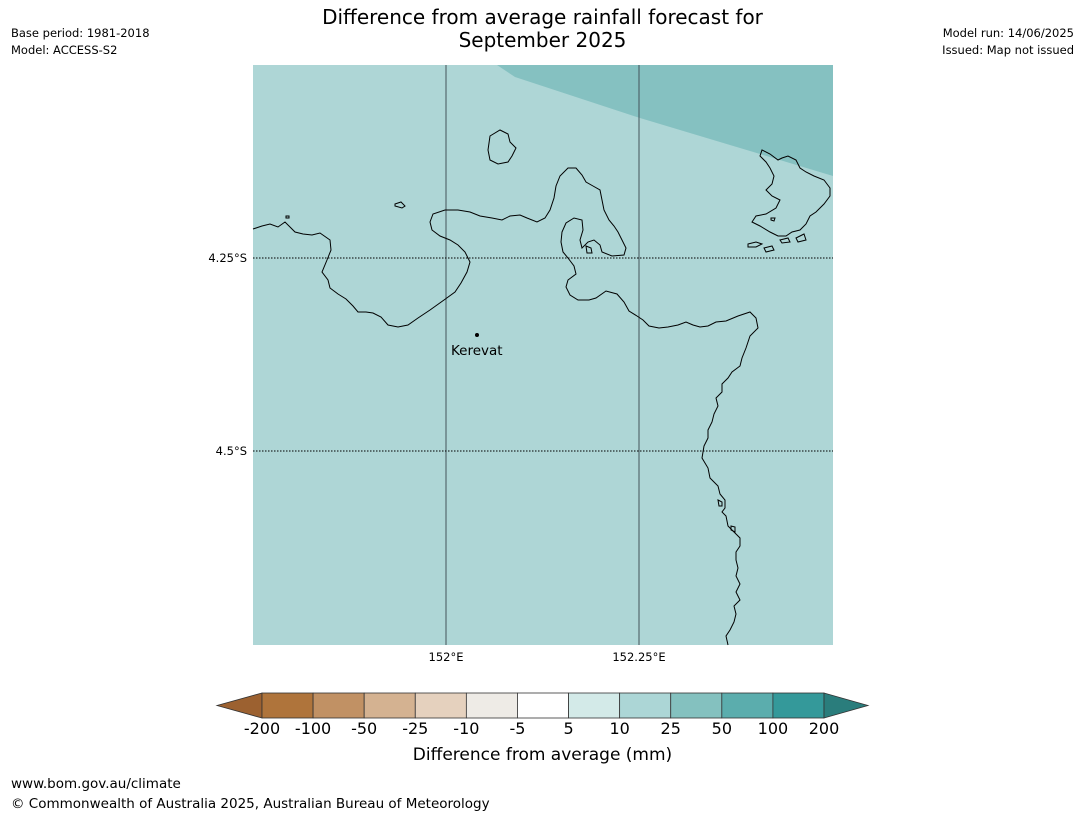  I want to click on colorbar-tick-label: -5, so click(517, 728).